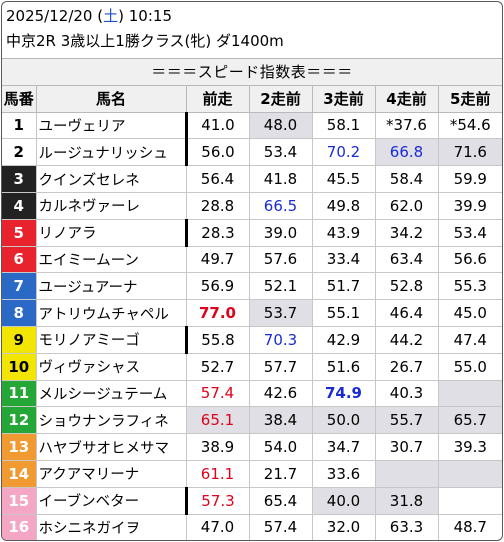 This screenshot has height=542, width=504. Describe the element at coordinates (406, 313) in the screenshot. I see `speed-index-4-races-ago: 46.4` at that location.